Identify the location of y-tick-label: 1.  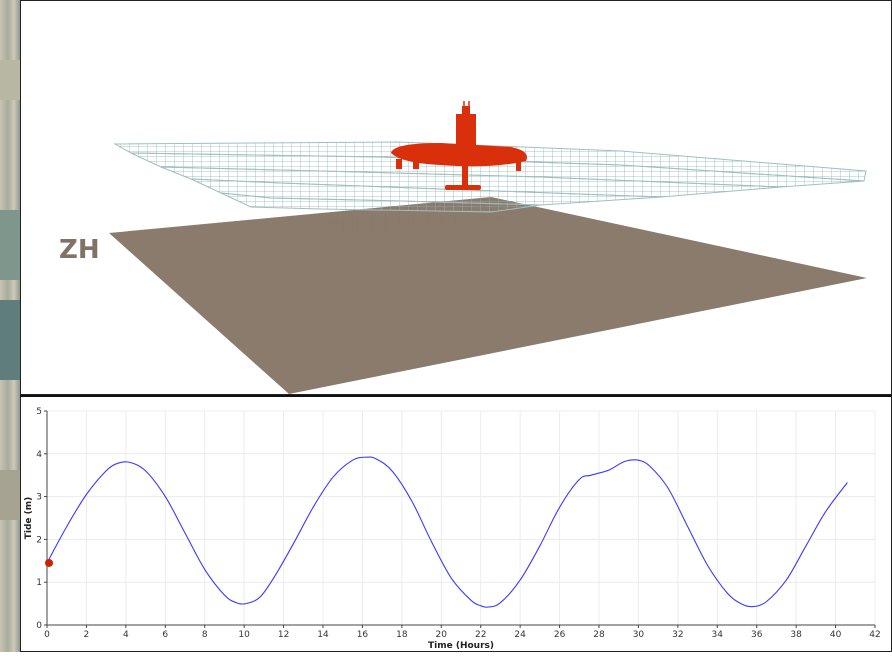
(39, 583).